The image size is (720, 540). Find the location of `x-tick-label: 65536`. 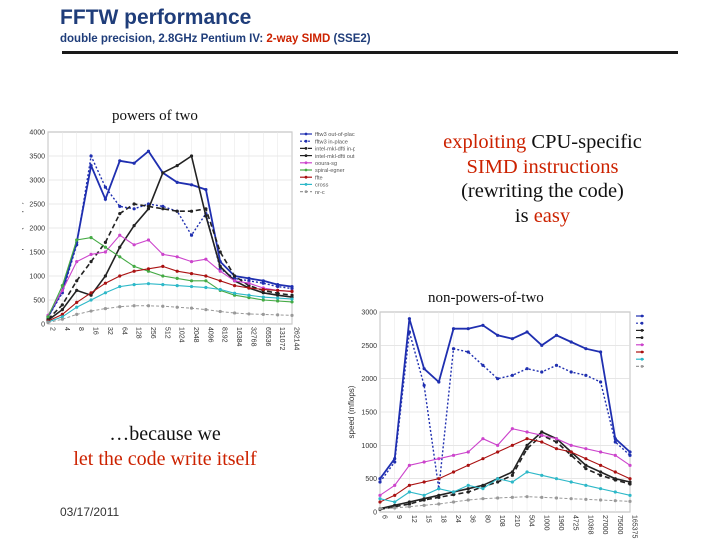

x-tick-label: 65536 is located at coordinates (267, 337).